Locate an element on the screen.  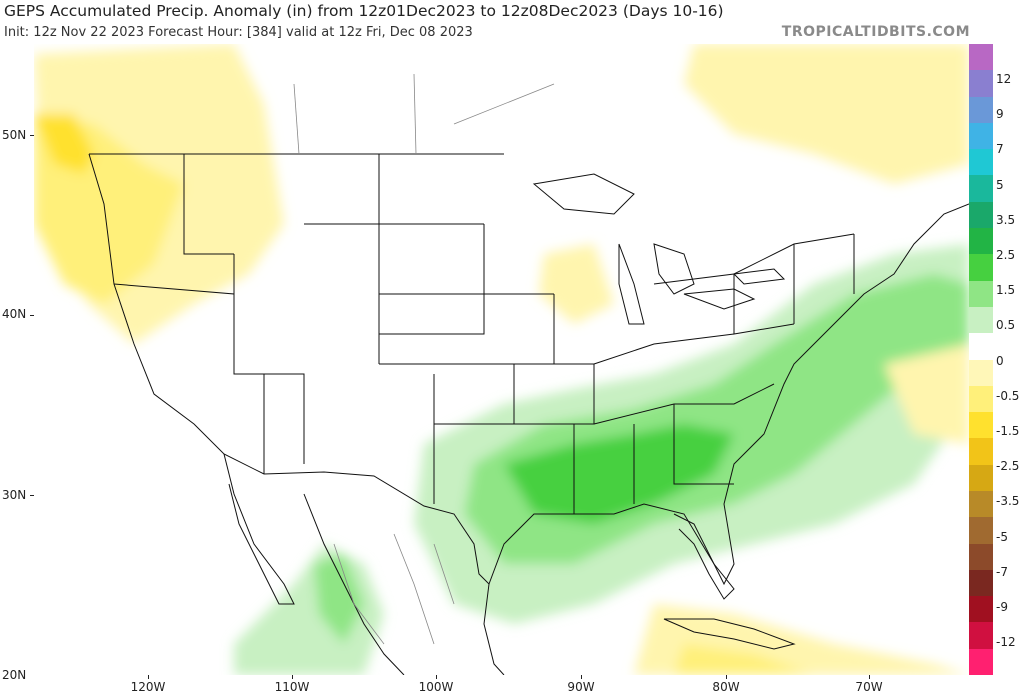
colorbar-label: 2.5 is located at coordinates (1006, 255).